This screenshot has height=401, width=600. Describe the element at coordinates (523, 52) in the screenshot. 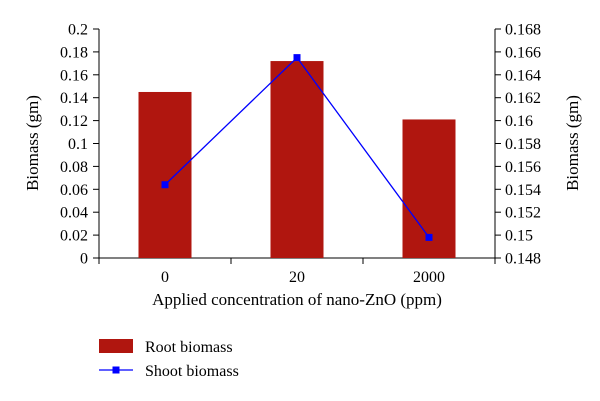

I see `right-tick-label: 0.166` at that location.